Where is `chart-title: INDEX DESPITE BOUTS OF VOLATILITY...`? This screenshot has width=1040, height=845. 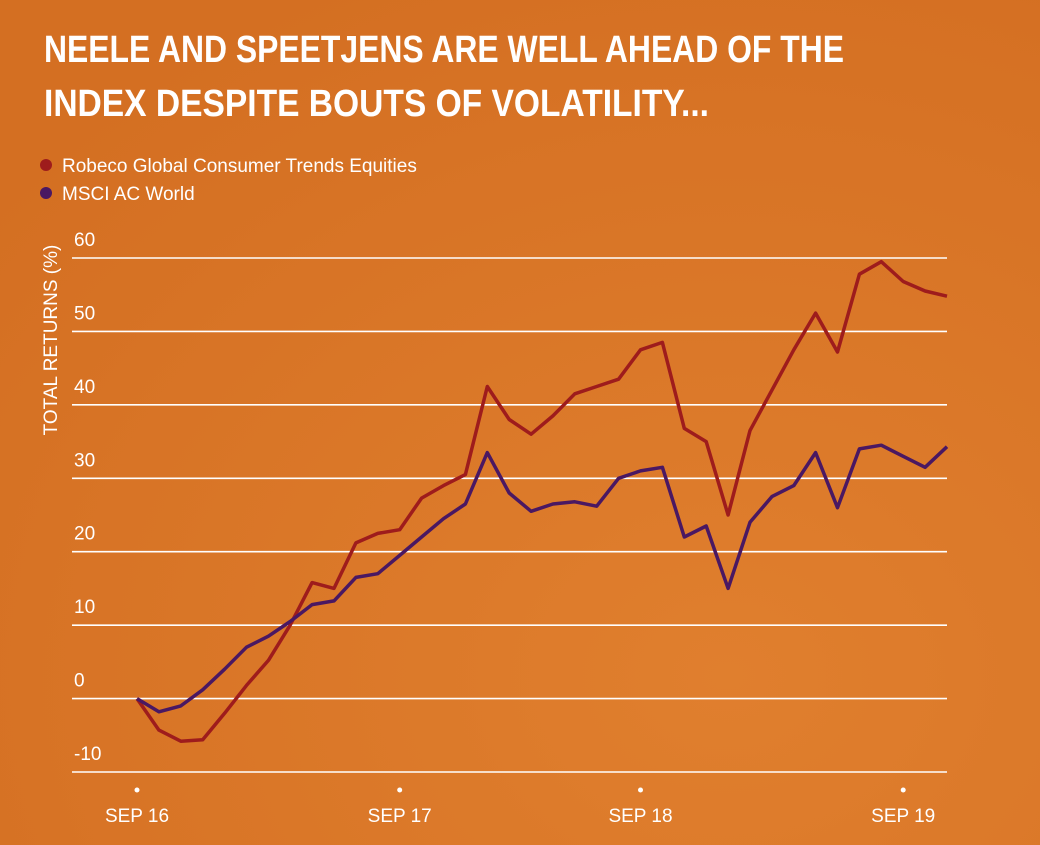
chart-title: INDEX DESPITE BOUTS OF VOLATILITY... is located at coordinates (376, 104).